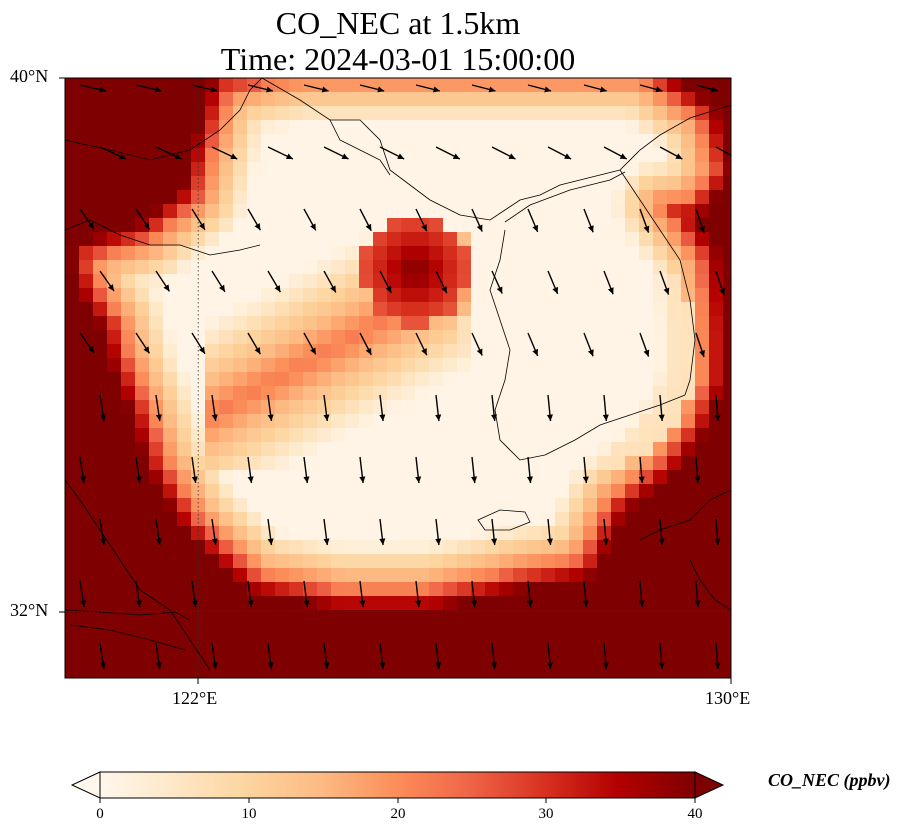 Image resolution: width=920 pixels, height=836 pixels. Describe the element at coordinates (728, 698) in the screenshot. I see `lon-tick-label-130e: 130°E` at that location.